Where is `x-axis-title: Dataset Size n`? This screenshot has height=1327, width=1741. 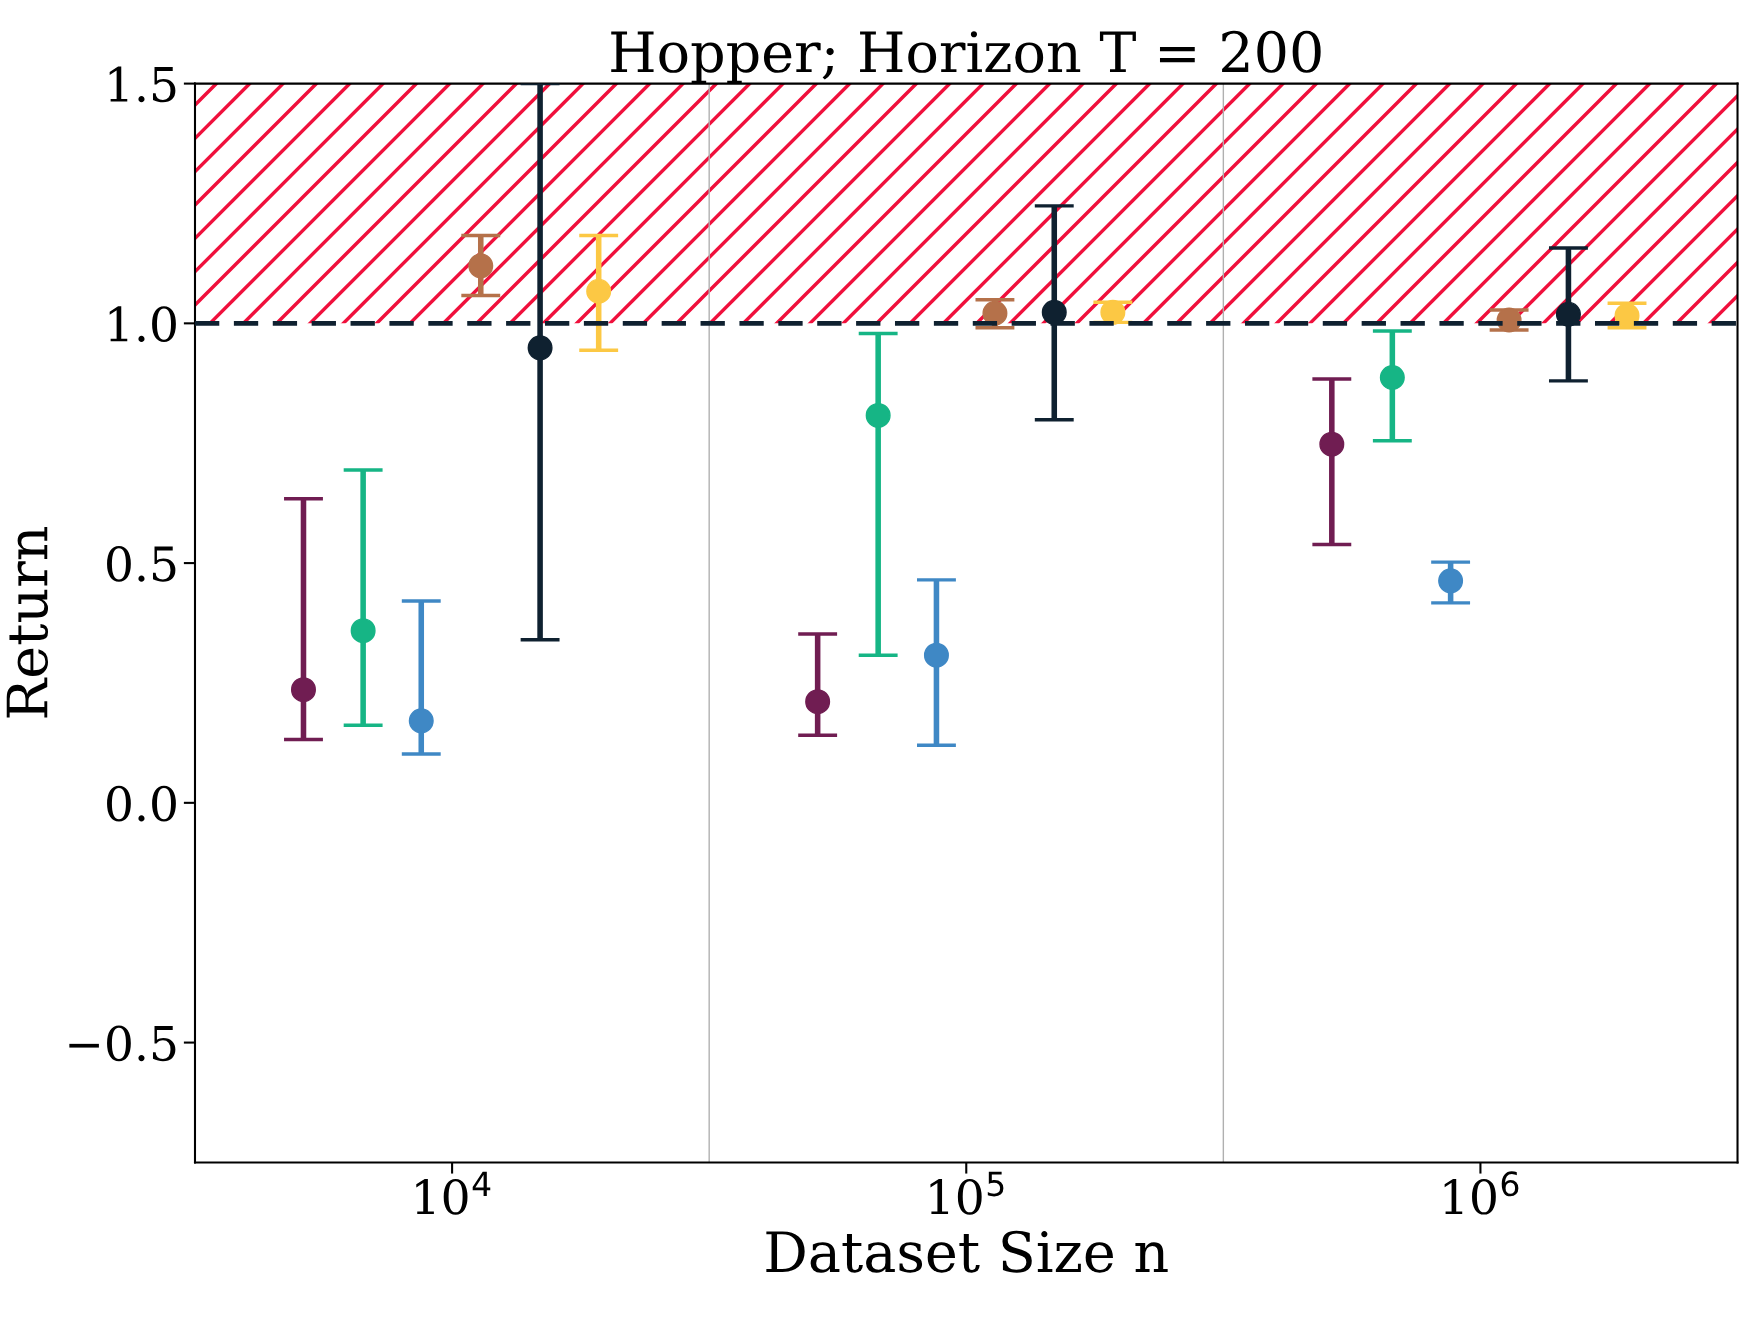 x-axis-title: Dataset Size n is located at coordinates (967, 1251).